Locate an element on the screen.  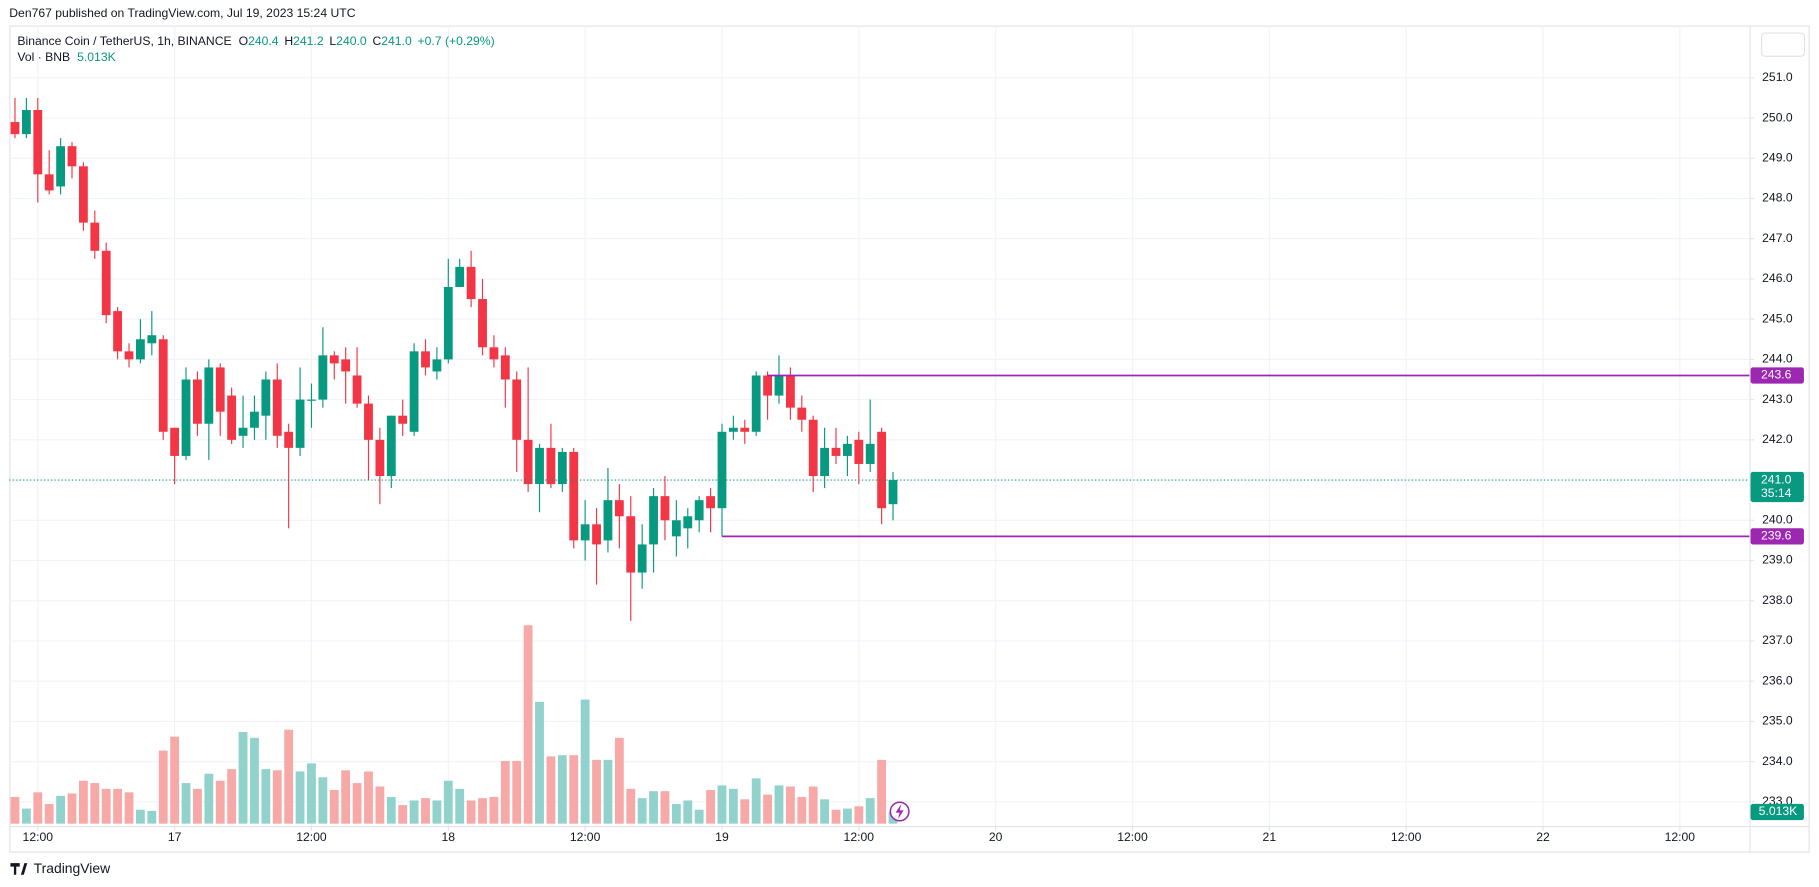
legend-change: +0.7 (+0.29%) is located at coordinates (456, 41).